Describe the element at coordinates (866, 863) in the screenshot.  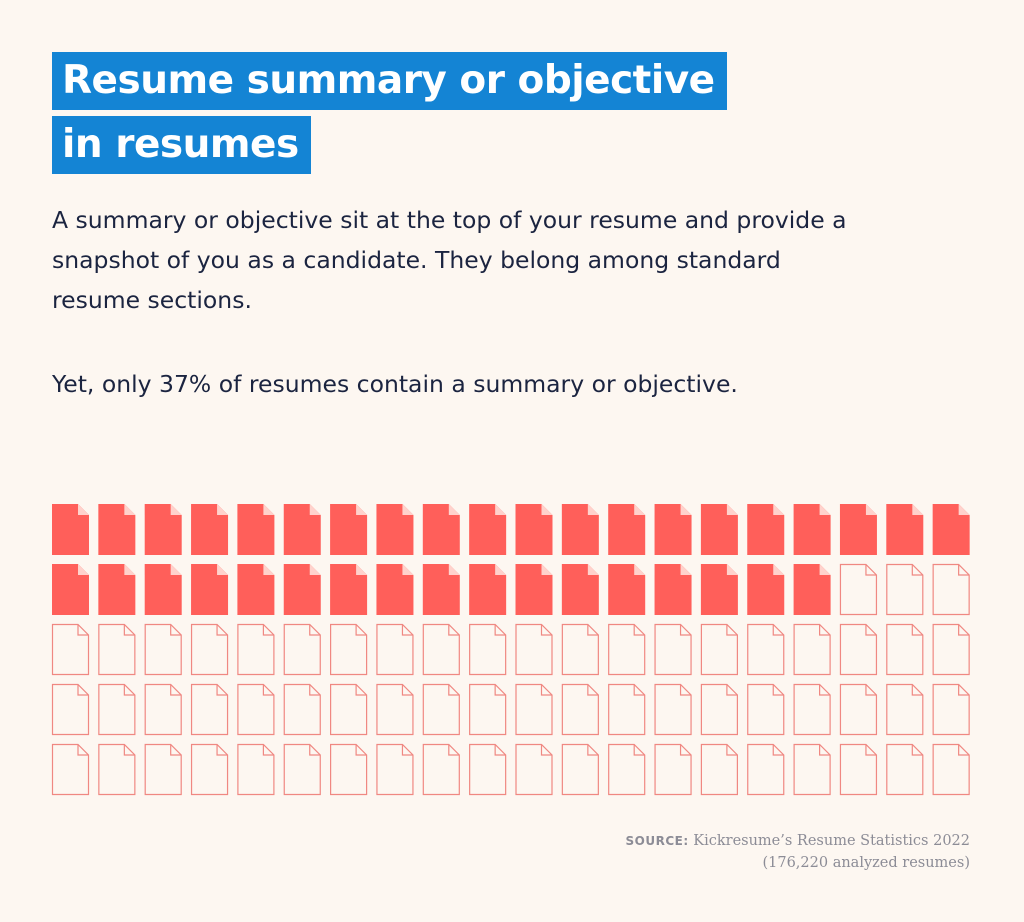
I see `source-sample-note: (176,220 analyzed resumes)` at that location.